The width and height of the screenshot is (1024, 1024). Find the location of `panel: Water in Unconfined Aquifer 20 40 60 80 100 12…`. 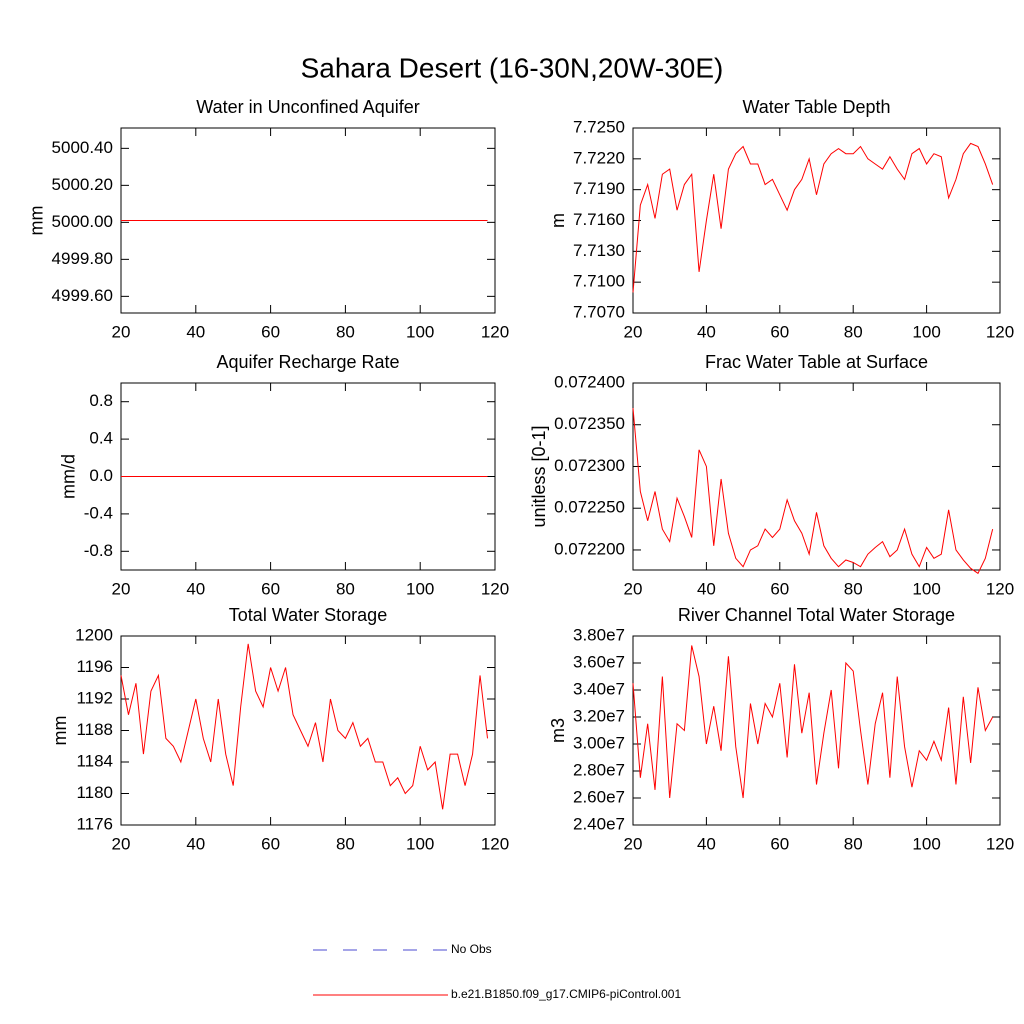

panel: Water in Unconfined Aquifer 20 40 60 80 100 12… is located at coordinates (267, 219).